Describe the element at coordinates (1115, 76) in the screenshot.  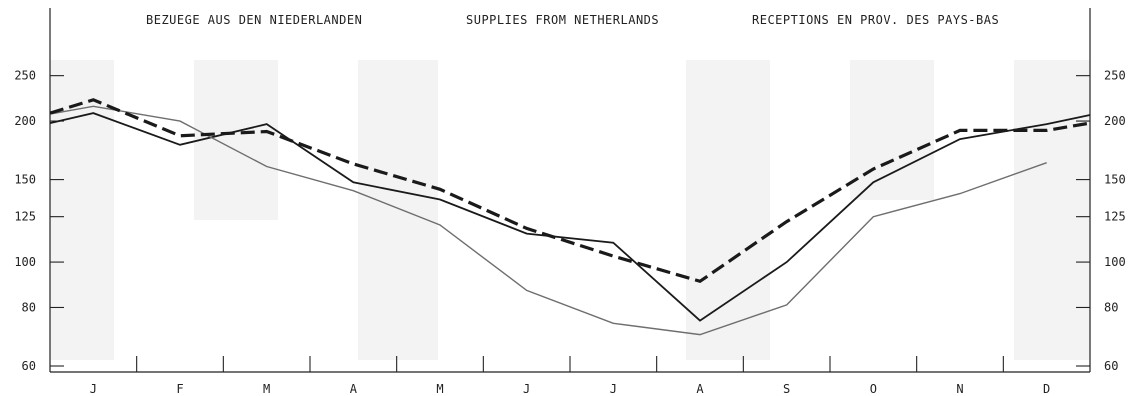
I see `y-tick-label-right-250: 250` at that location.